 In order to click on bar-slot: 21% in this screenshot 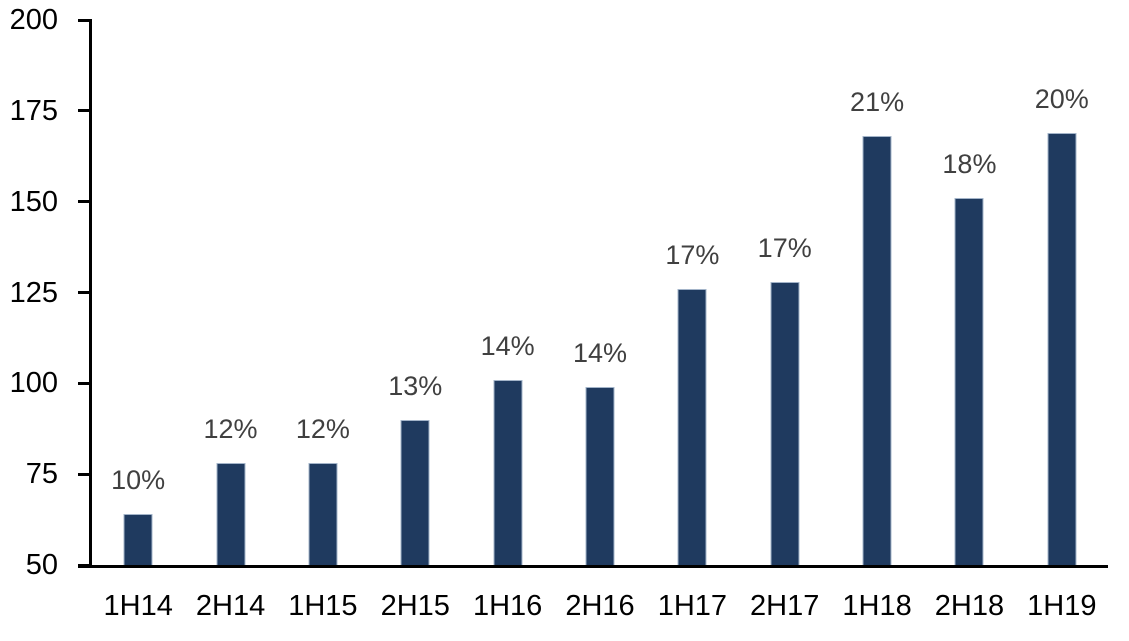, I will do `click(877, 292)`.